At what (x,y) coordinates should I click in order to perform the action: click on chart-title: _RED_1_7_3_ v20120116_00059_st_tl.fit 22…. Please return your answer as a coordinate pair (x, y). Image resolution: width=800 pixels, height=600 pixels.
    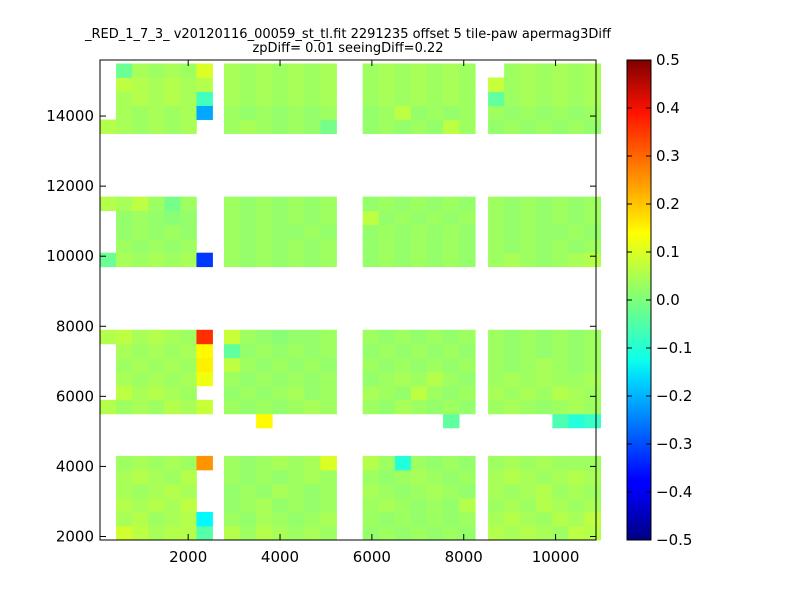
    Looking at the image, I should click on (348, 34).